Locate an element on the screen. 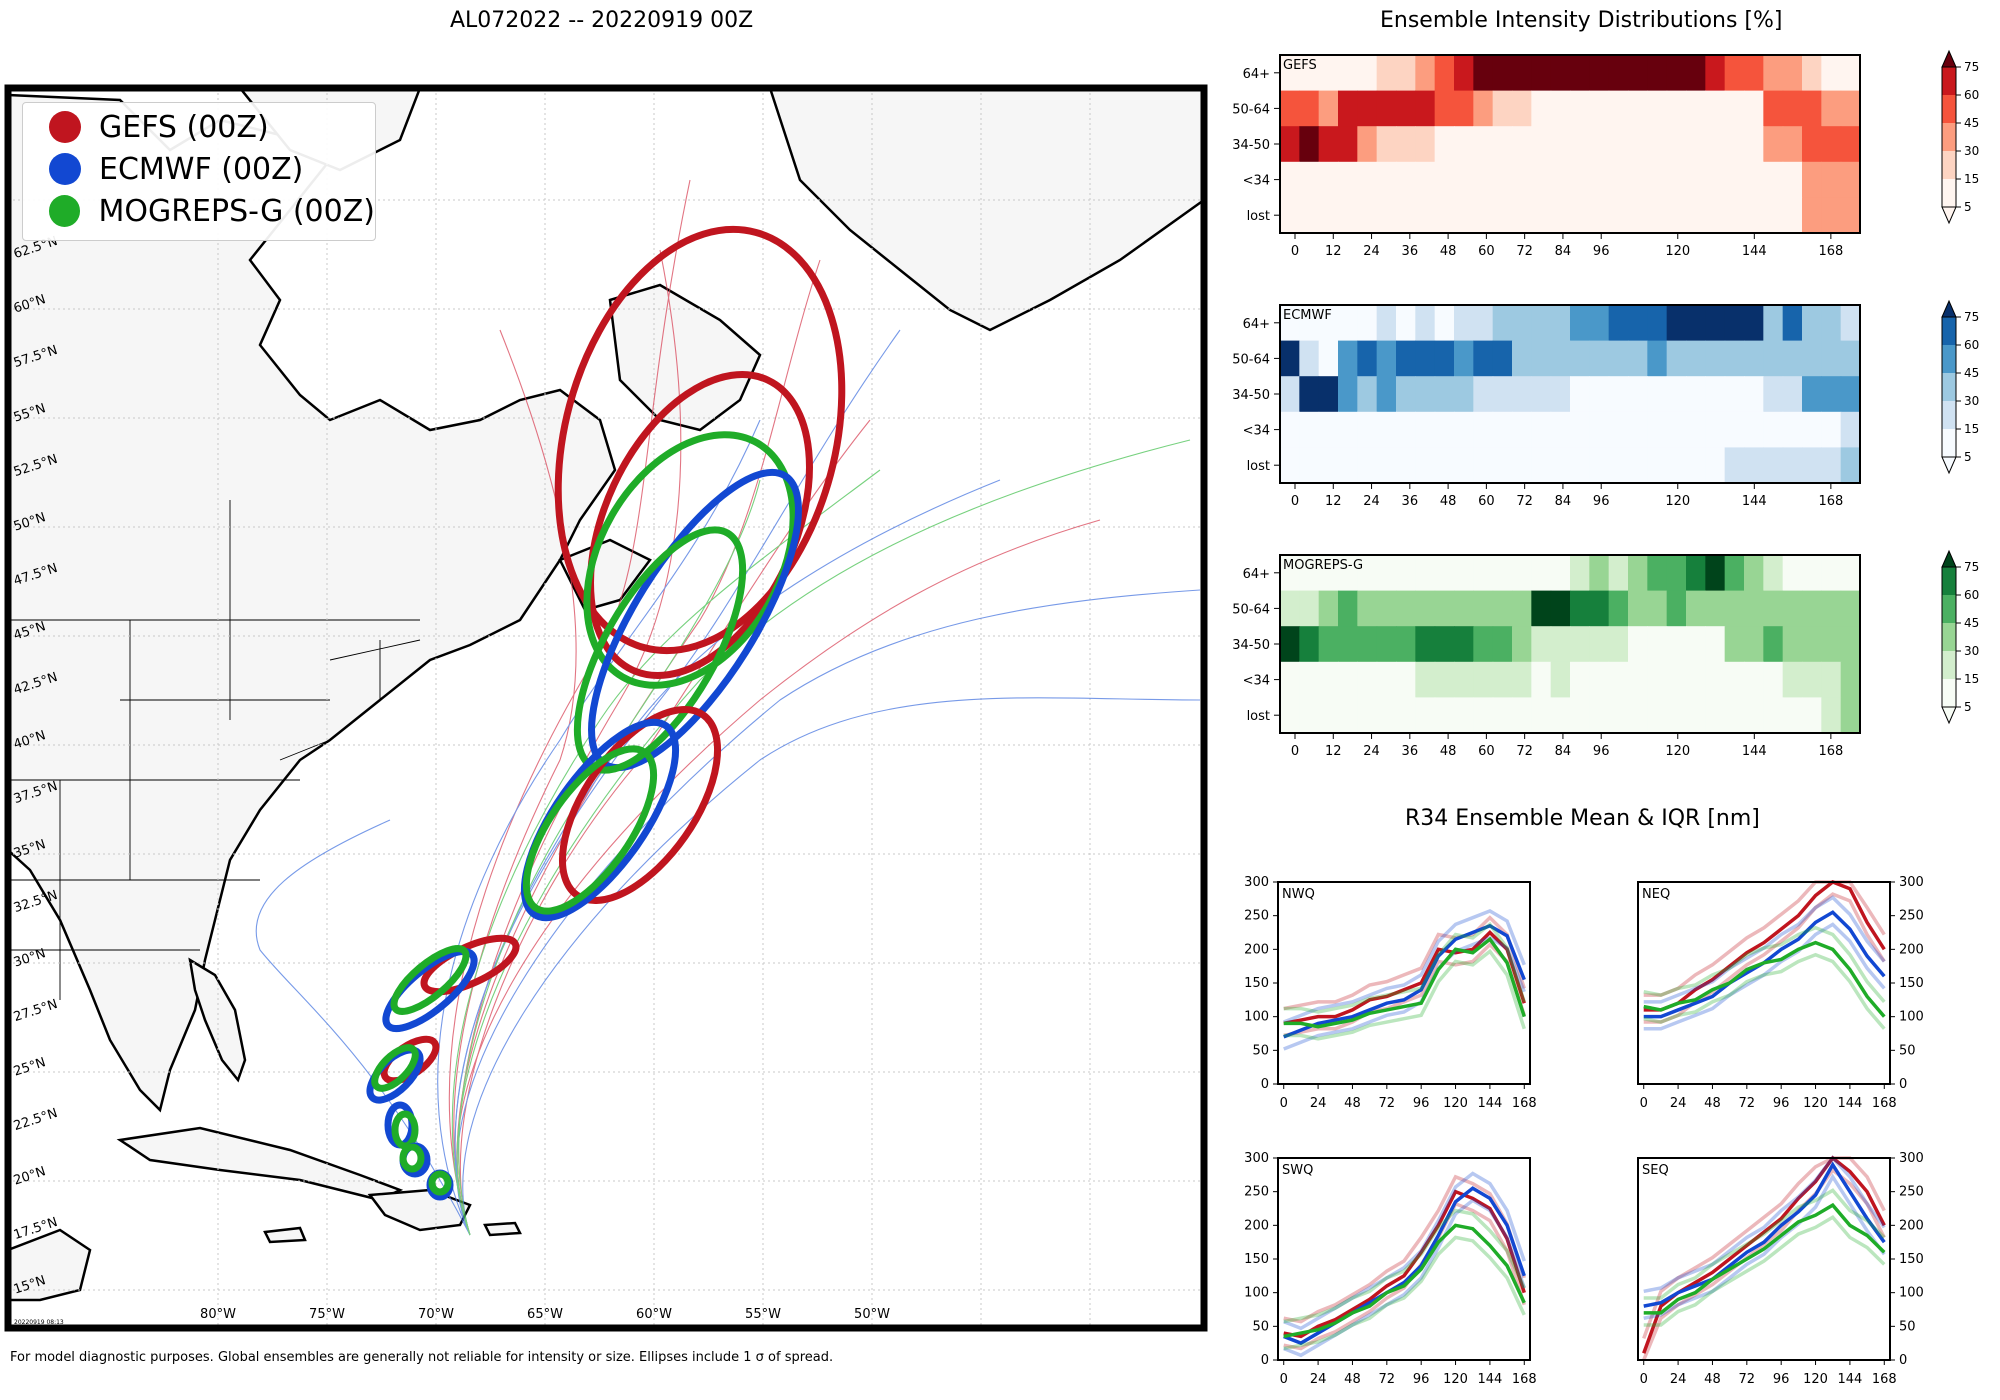  colorbar-tick-label: 60 is located at coordinates (1971, 345).